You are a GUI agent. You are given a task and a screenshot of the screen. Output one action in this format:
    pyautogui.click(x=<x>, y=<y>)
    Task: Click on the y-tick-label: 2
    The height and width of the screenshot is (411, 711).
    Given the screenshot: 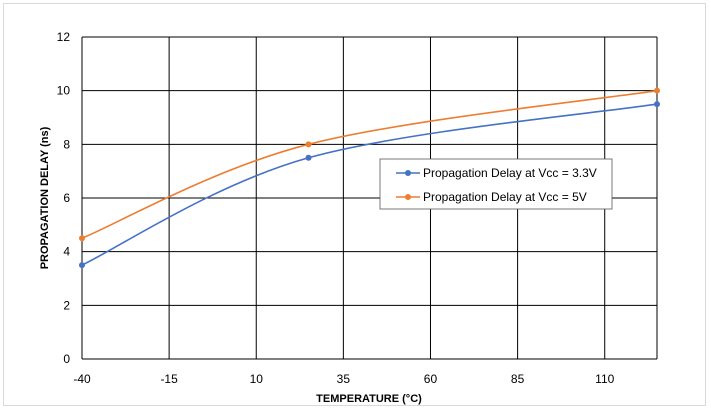 What is the action you would take?
    pyautogui.click(x=66, y=305)
    